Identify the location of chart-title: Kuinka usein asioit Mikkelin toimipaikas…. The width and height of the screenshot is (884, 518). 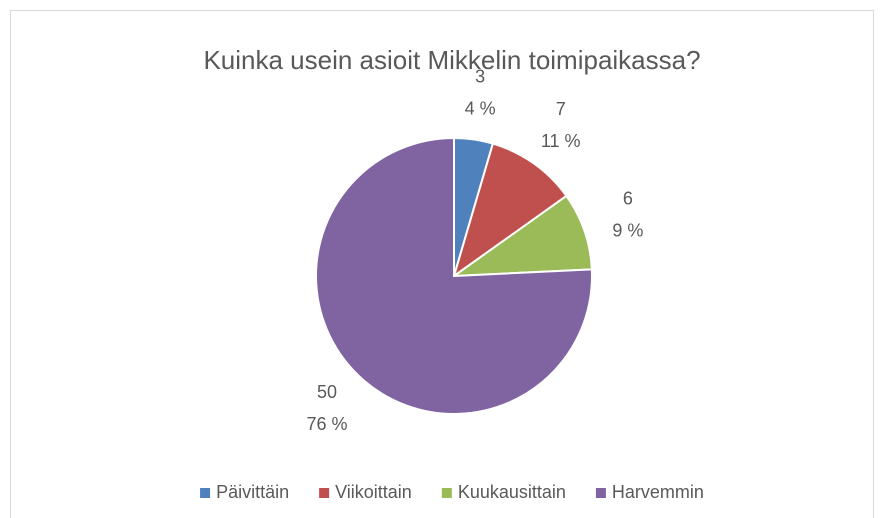
(451, 60).